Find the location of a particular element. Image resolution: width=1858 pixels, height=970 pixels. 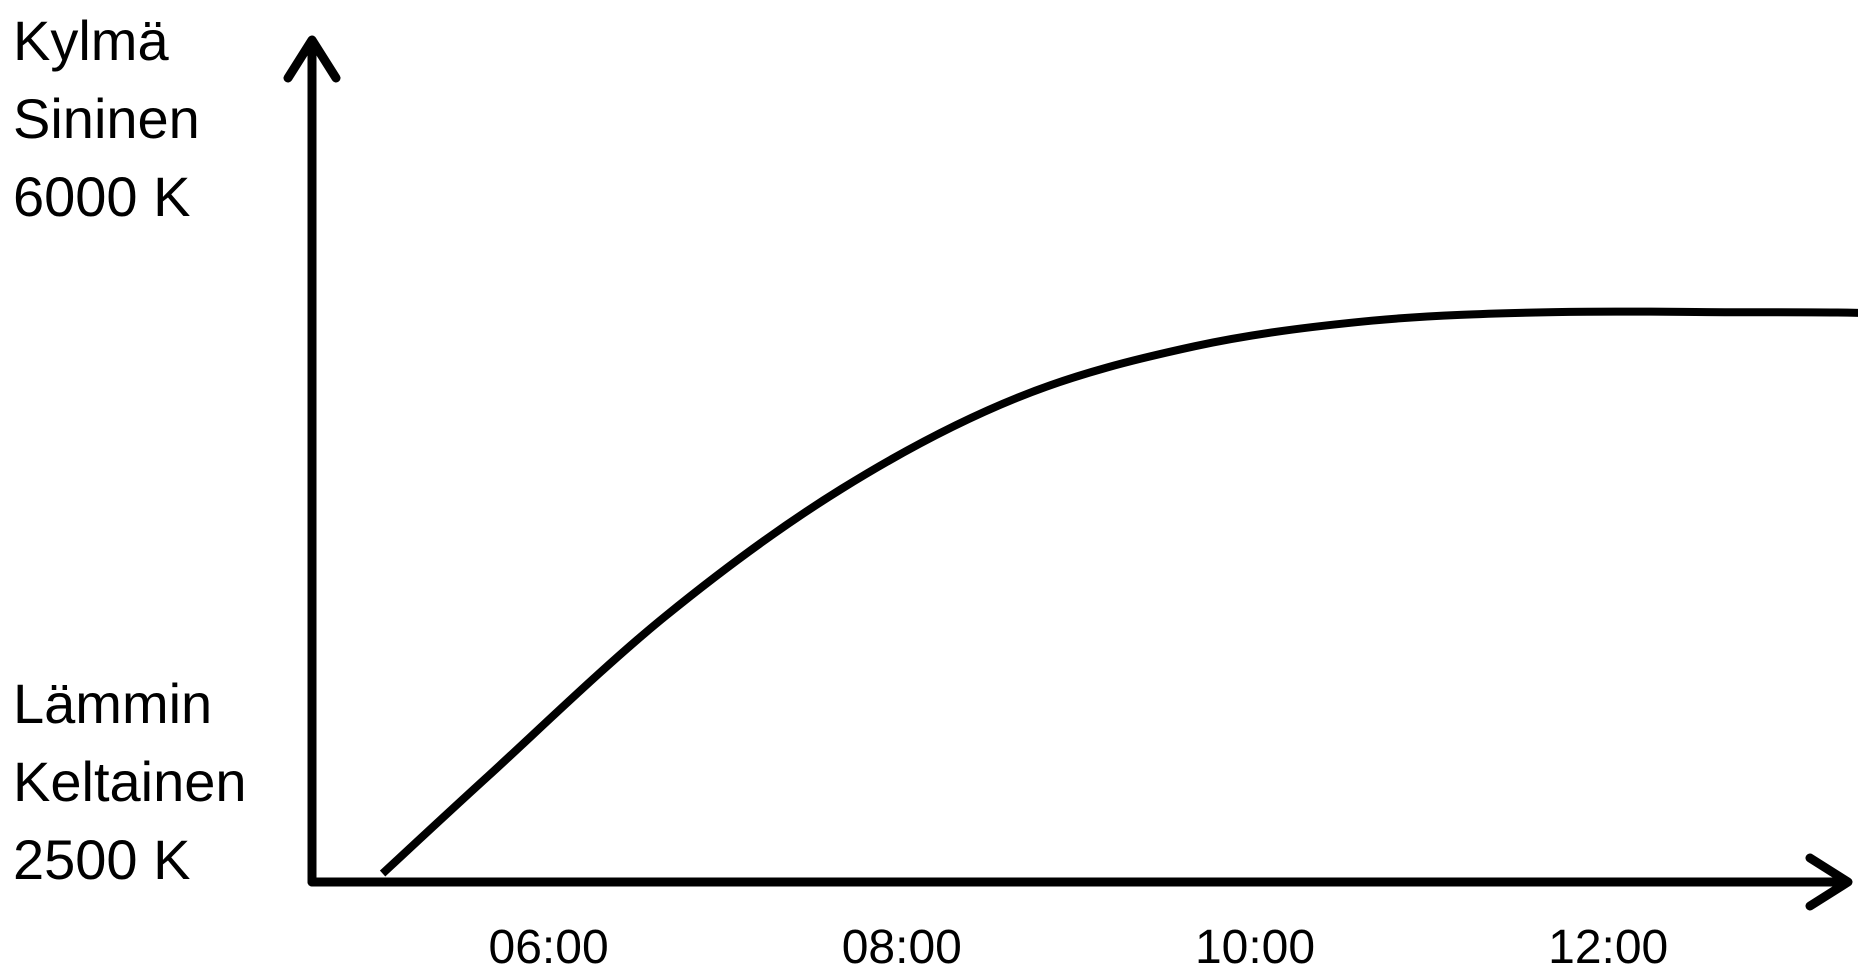

y-label-bottom-line-3: 2500 K is located at coordinates (102, 859).